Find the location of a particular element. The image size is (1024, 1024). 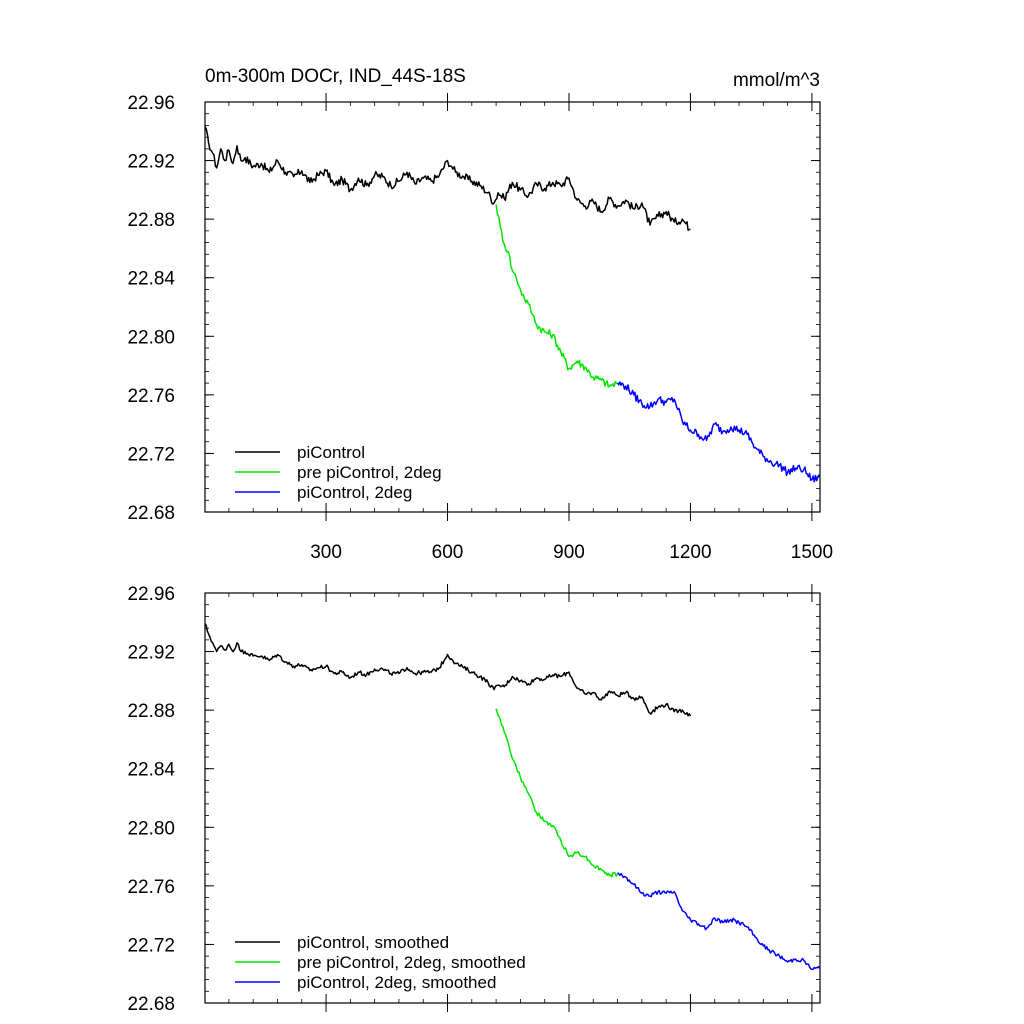

legend-label: piControl is located at coordinates (331, 452).